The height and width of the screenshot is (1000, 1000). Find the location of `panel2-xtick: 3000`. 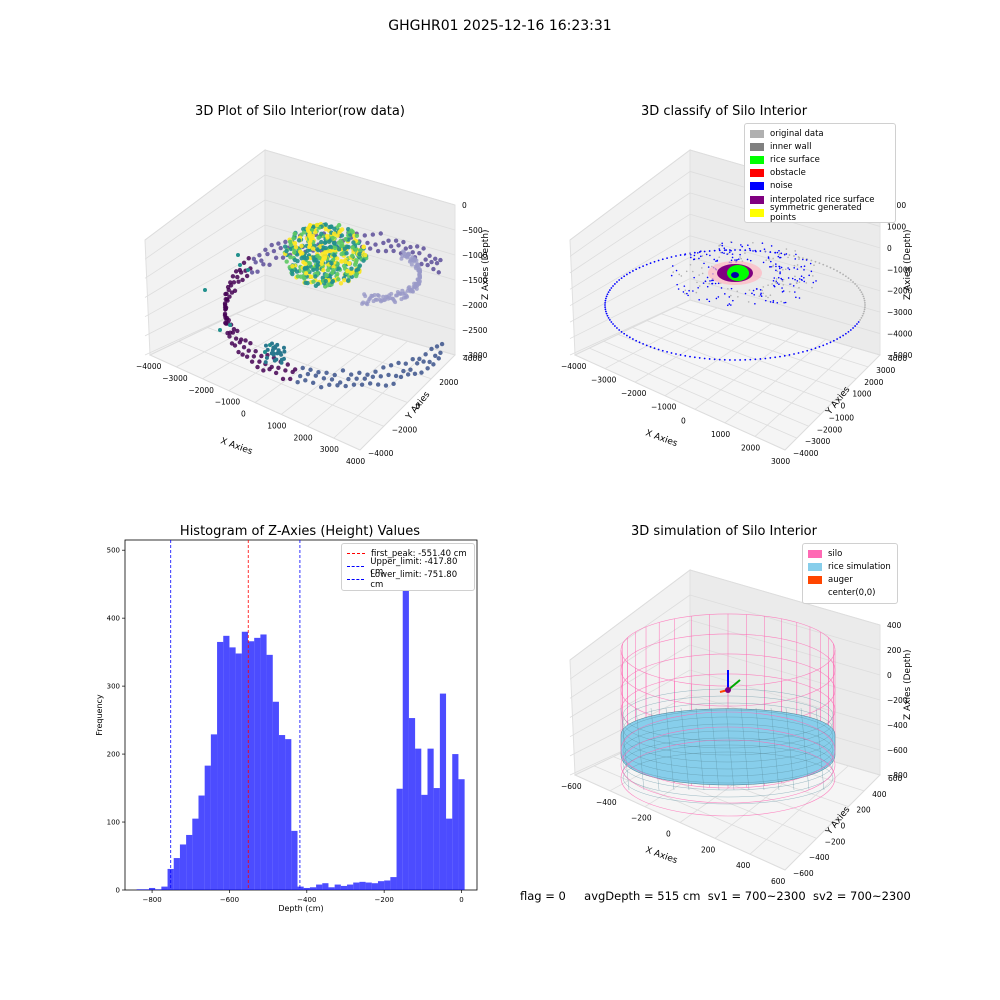

panel2-xtick: 3000 is located at coordinates (780, 461).